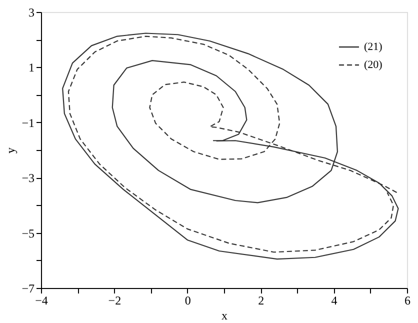 This screenshot has height=323, width=418. Describe the element at coordinates (31, 67) in the screenshot. I see `y-tick-label: 1` at that location.